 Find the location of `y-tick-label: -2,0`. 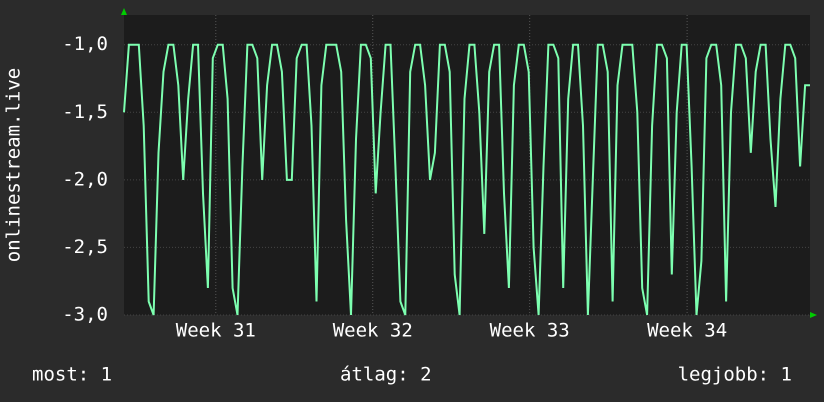

y-tick-label: -2,0 is located at coordinates (85, 179).